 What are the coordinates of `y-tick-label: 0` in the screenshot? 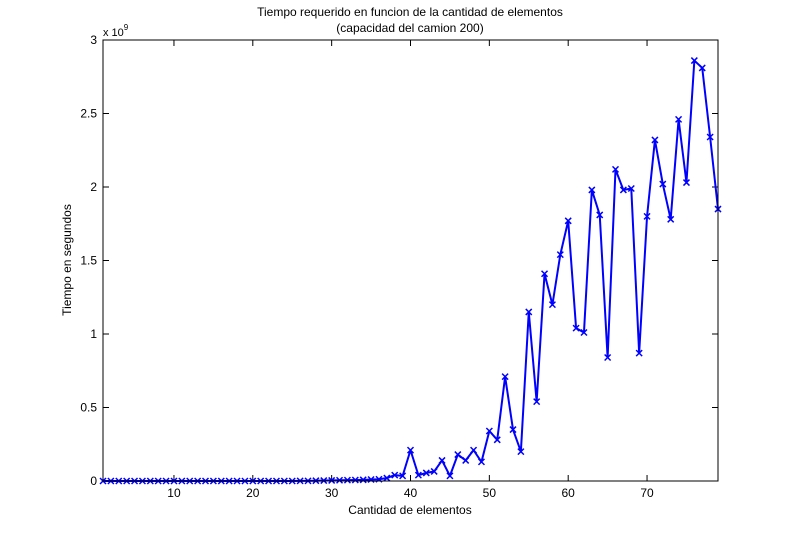 It's located at (93, 481).